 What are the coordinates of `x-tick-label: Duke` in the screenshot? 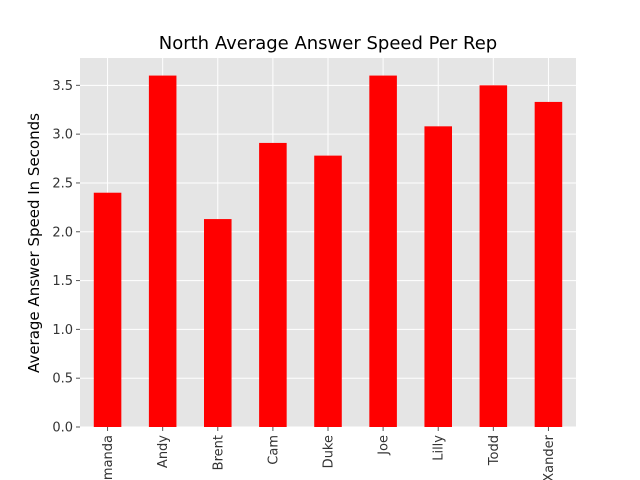 It's located at (329, 451).